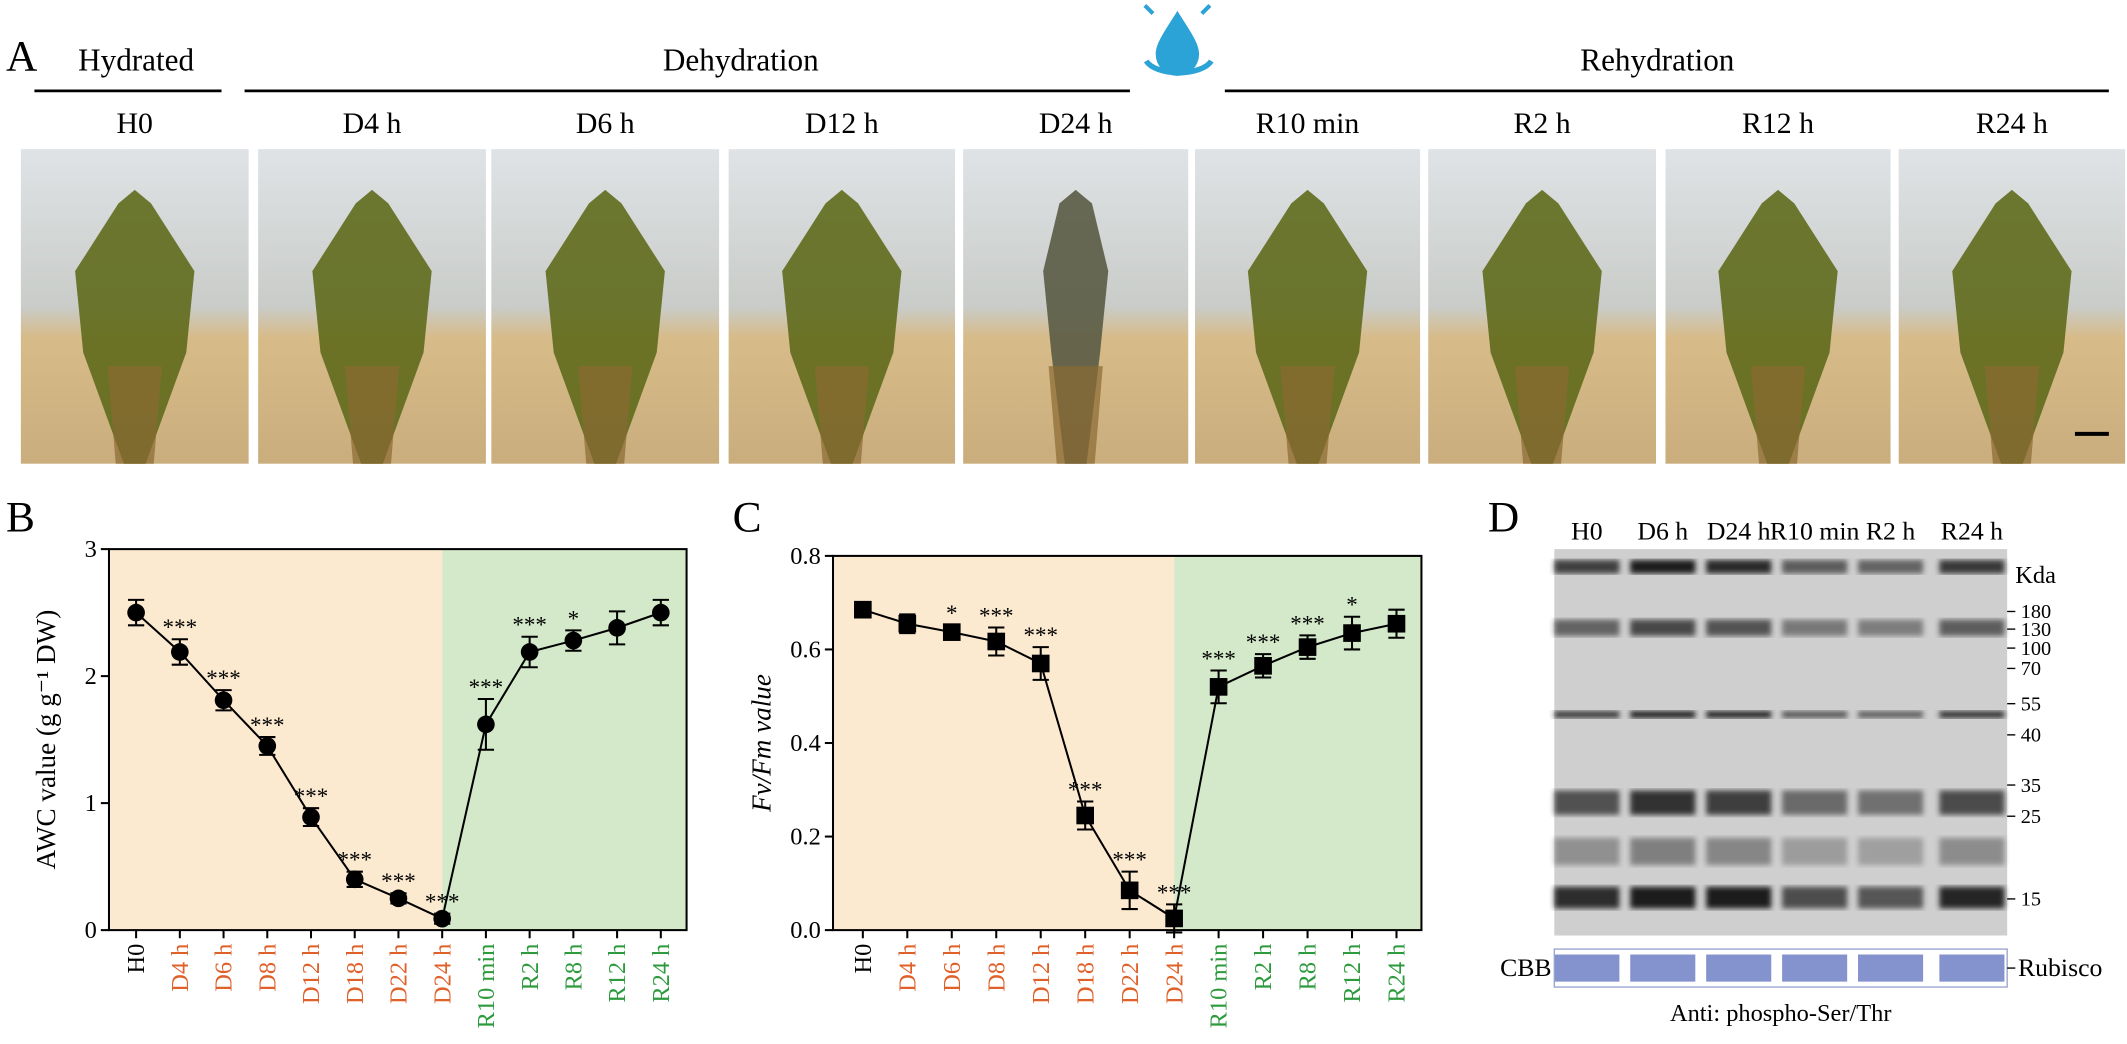  What do you see at coordinates (91, 930) in the screenshot?
I see `y-tick-label: 0` at bounding box center [91, 930].